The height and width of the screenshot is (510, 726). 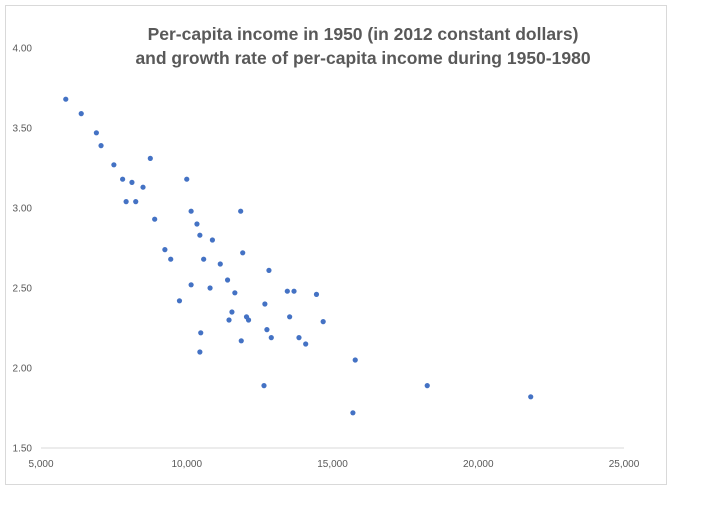 I want to click on x-tick-label: 10,000, so click(x=186, y=464).